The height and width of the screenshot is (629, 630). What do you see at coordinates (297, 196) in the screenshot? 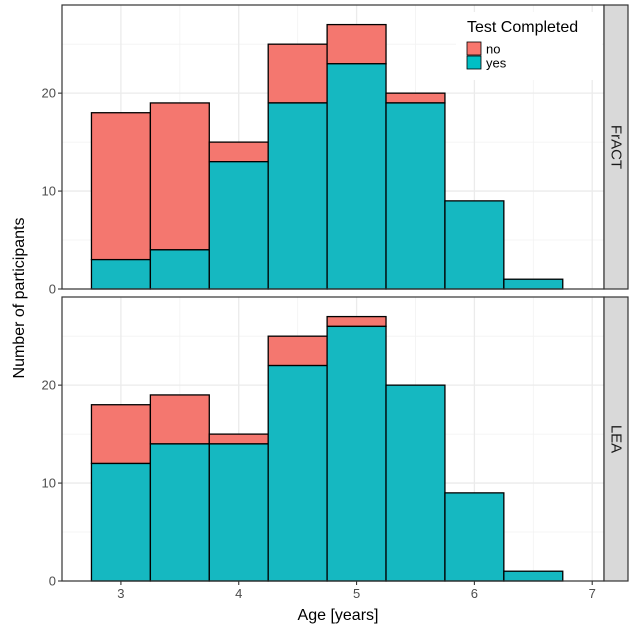
I see `bar-yes-FrACT-4.5` at bounding box center [297, 196].